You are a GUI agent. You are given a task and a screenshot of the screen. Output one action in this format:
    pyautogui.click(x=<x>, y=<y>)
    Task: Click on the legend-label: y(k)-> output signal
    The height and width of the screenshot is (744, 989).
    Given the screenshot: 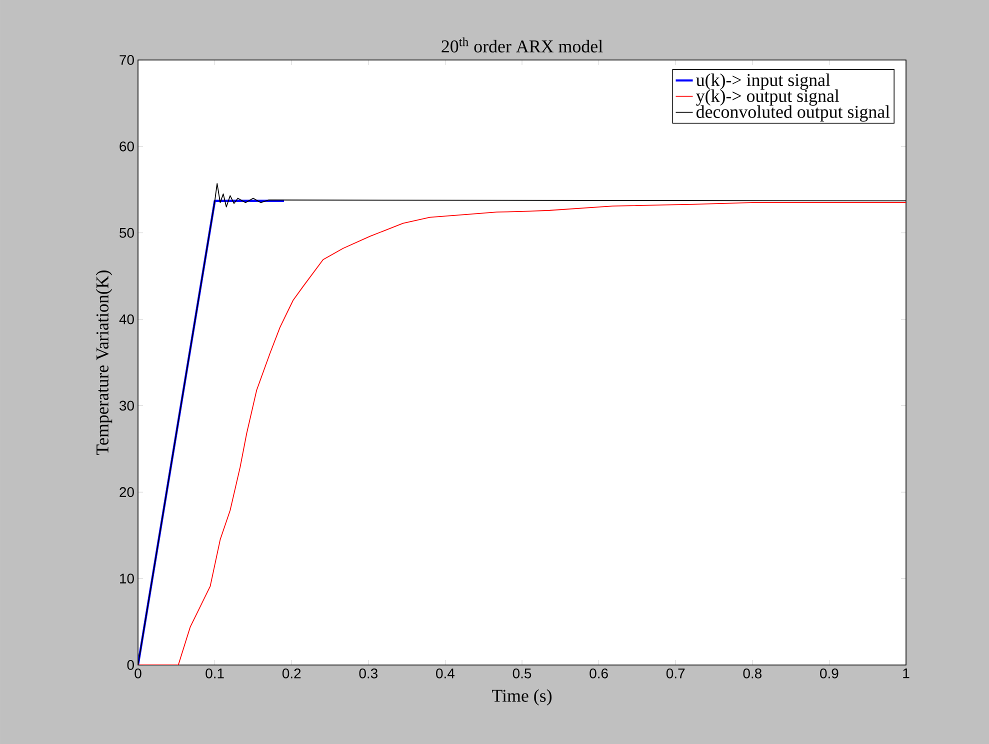 What is the action you would take?
    pyautogui.click(x=768, y=97)
    